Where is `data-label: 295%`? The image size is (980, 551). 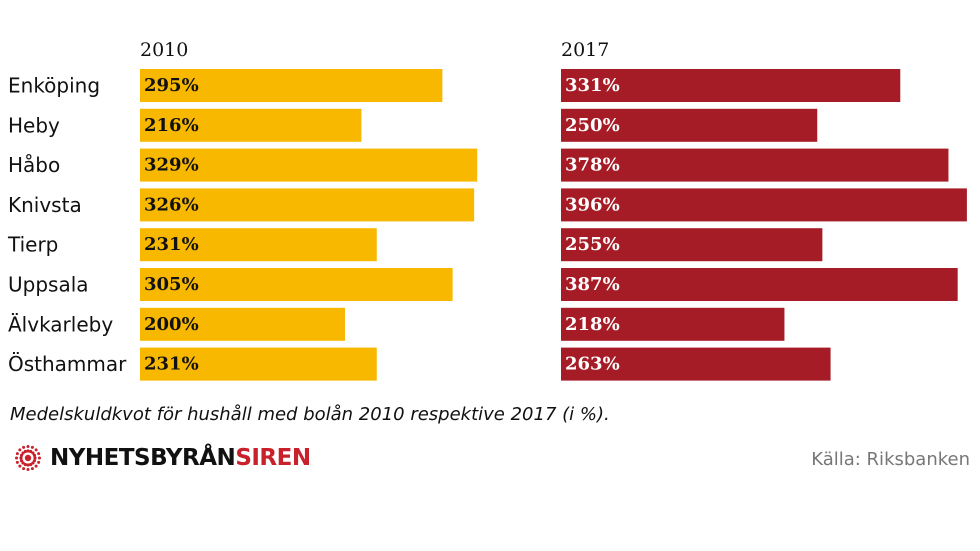
data-label: 295% is located at coordinates (171, 85).